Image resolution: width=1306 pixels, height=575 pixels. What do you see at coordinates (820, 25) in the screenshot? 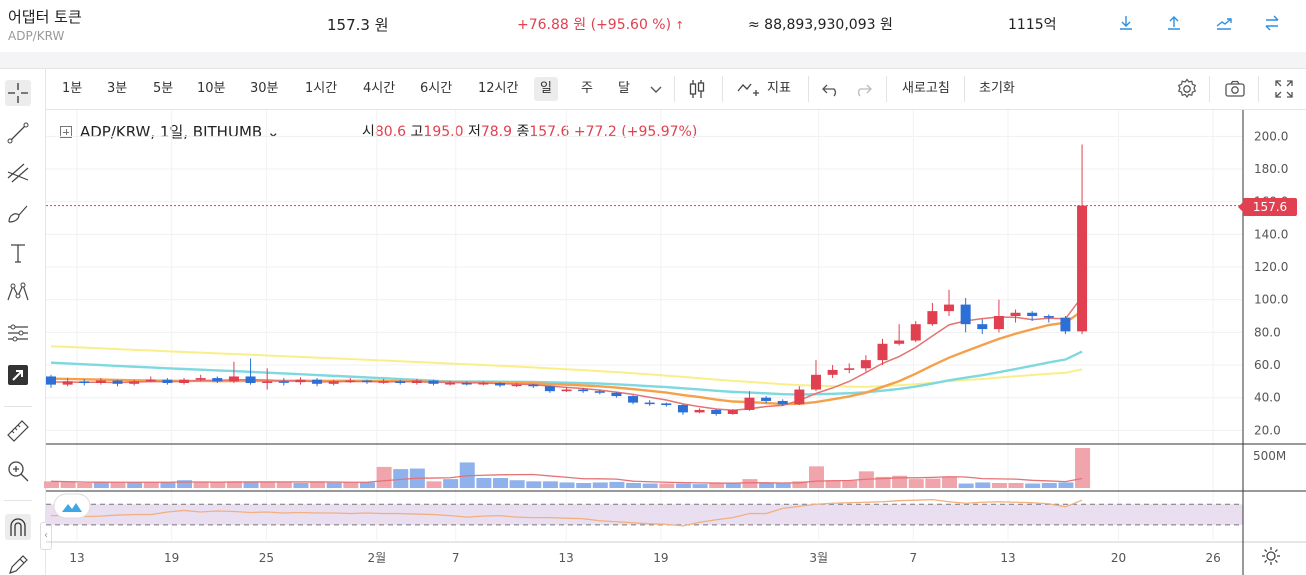
I see `trade-volume: ≈ 88,893,930,093 원` at bounding box center [820, 25].